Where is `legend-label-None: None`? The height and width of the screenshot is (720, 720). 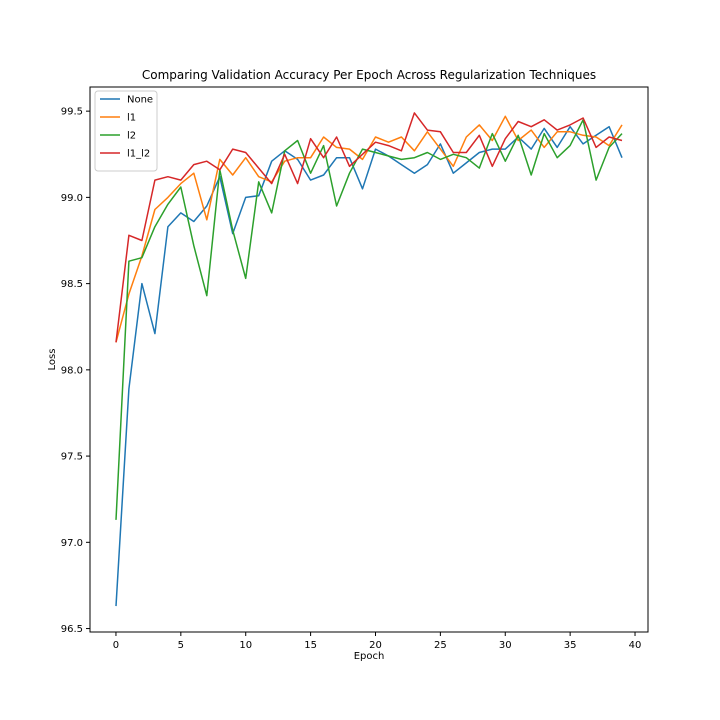 legend-label-None: None is located at coordinates (140, 100).